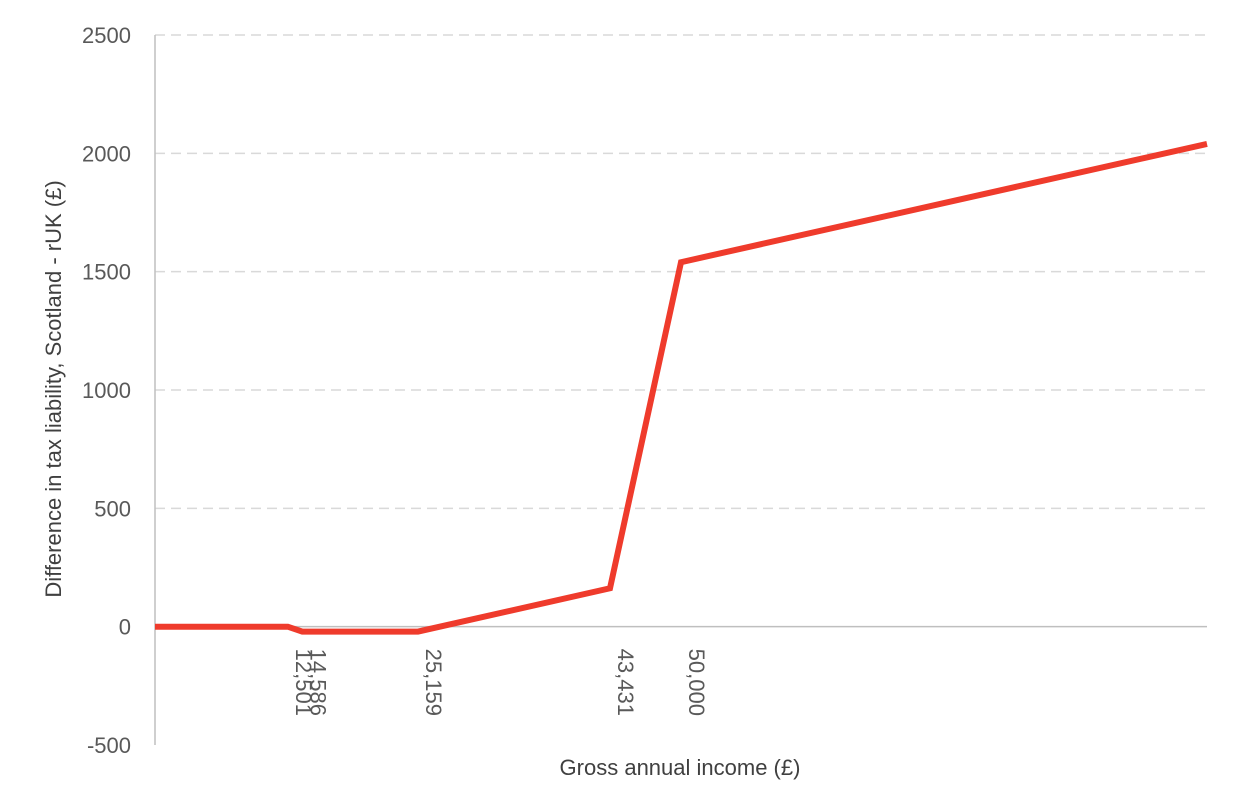 The image size is (1247, 804). I want to click on y-tick-label: 500, so click(112, 508).